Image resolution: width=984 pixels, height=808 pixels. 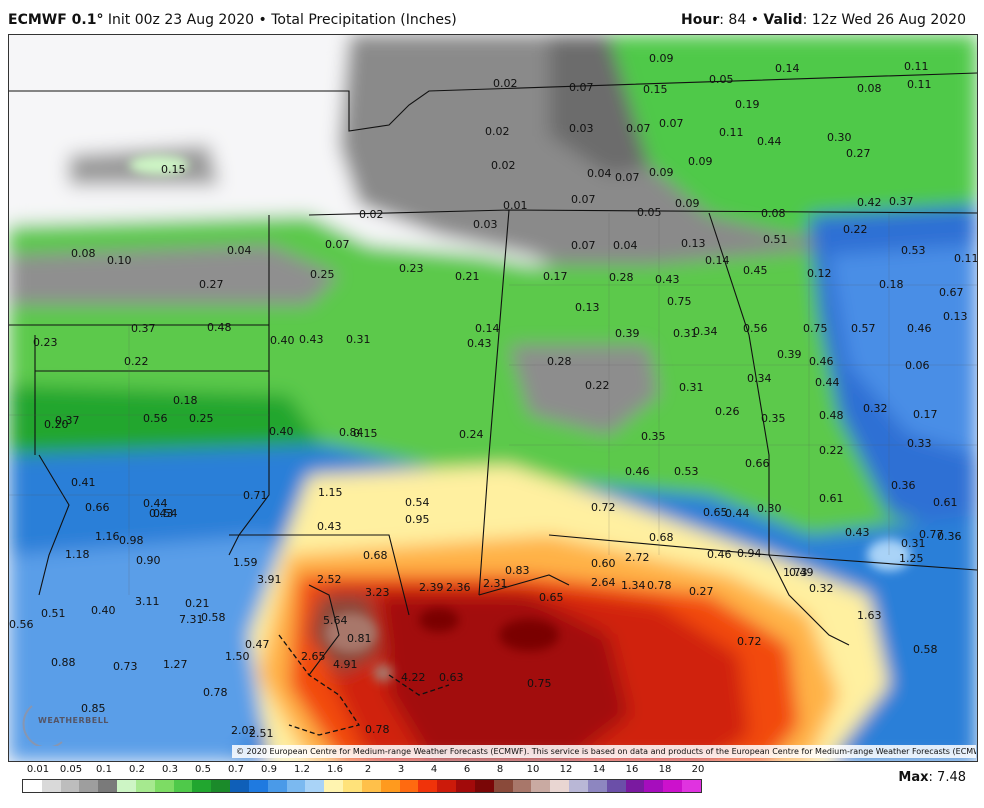 What do you see at coordinates (211, 284) in the screenshot?
I see `precip-value-label: 0.27` at bounding box center [211, 284].